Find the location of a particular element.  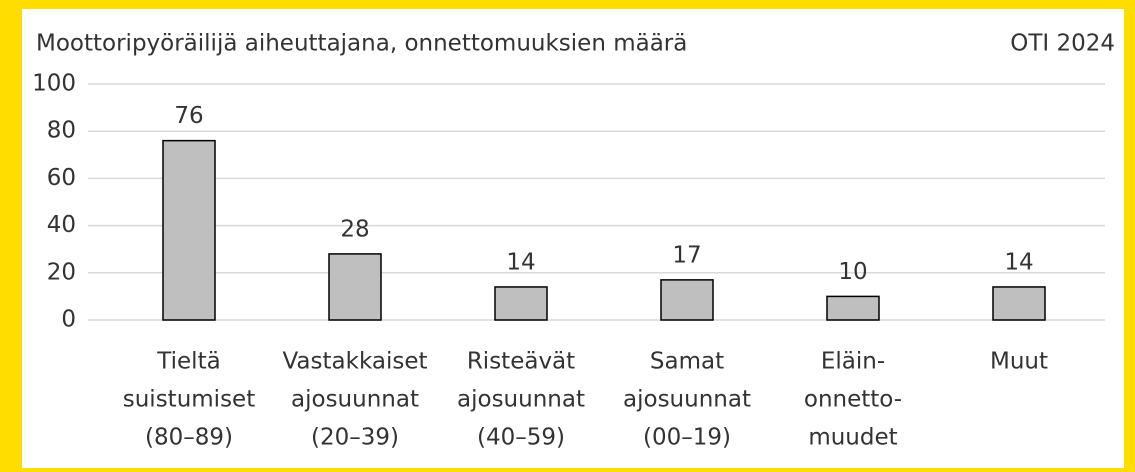

data-label: 17 is located at coordinates (686, 255).